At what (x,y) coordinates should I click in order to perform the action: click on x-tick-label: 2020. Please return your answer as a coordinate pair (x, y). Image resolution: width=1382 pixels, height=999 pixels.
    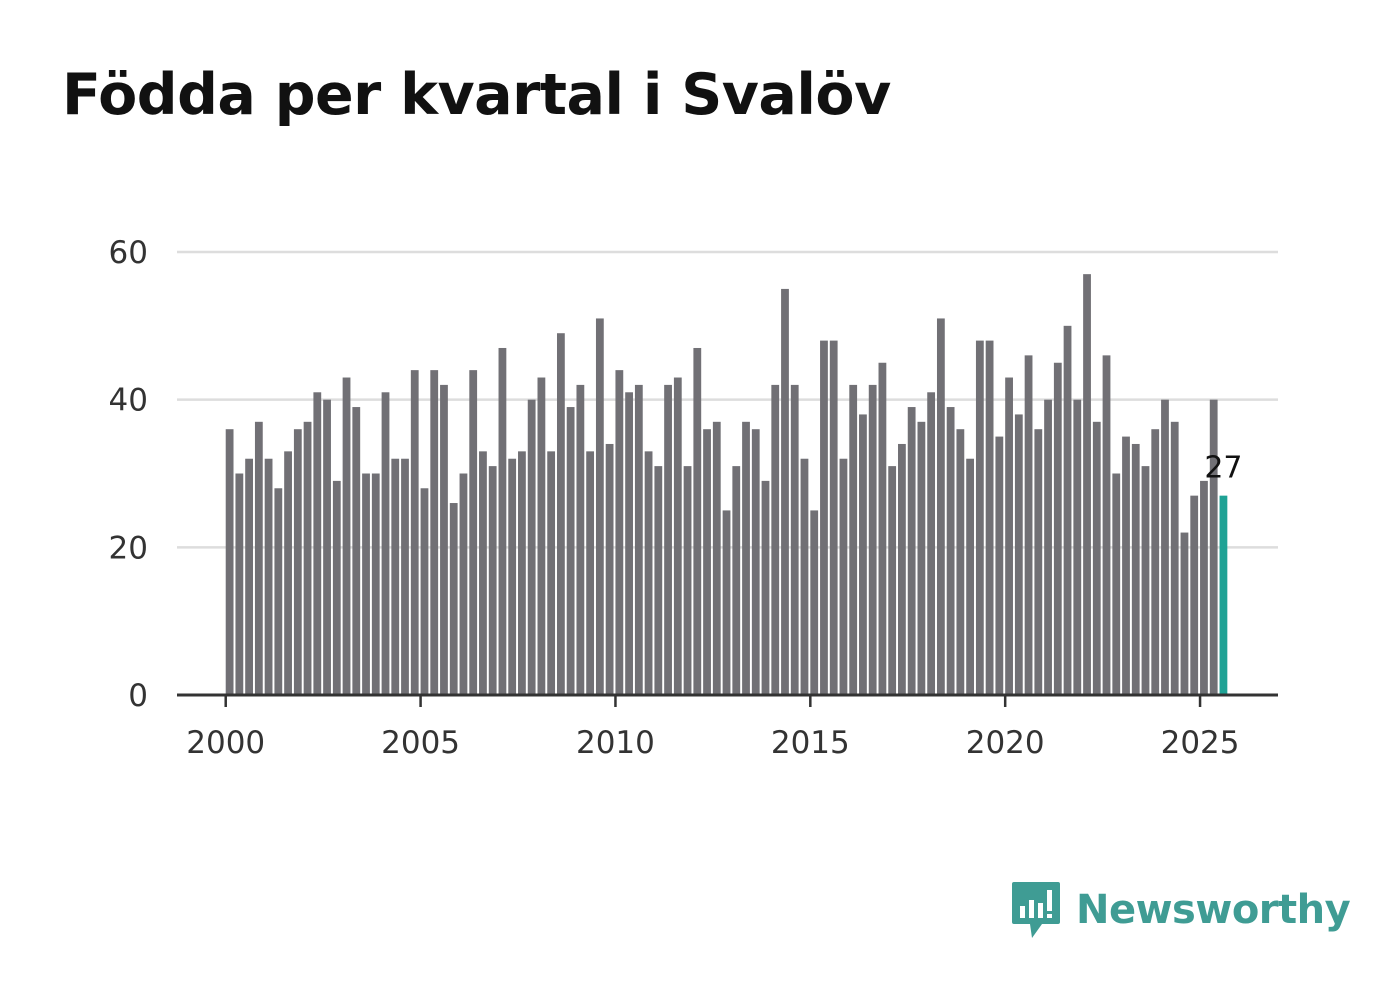
    Looking at the image, I should click on (1005, 743).